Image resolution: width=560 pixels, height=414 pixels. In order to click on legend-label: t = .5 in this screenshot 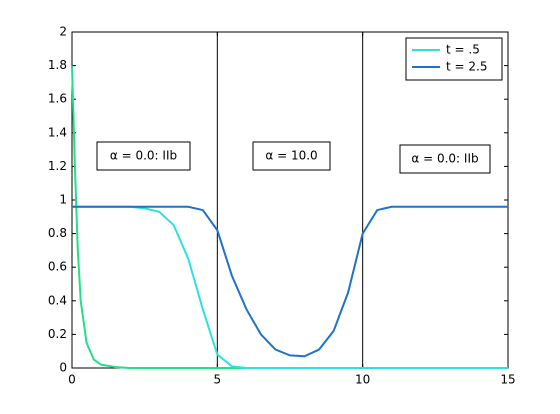, I will do `click(463, 50)`.